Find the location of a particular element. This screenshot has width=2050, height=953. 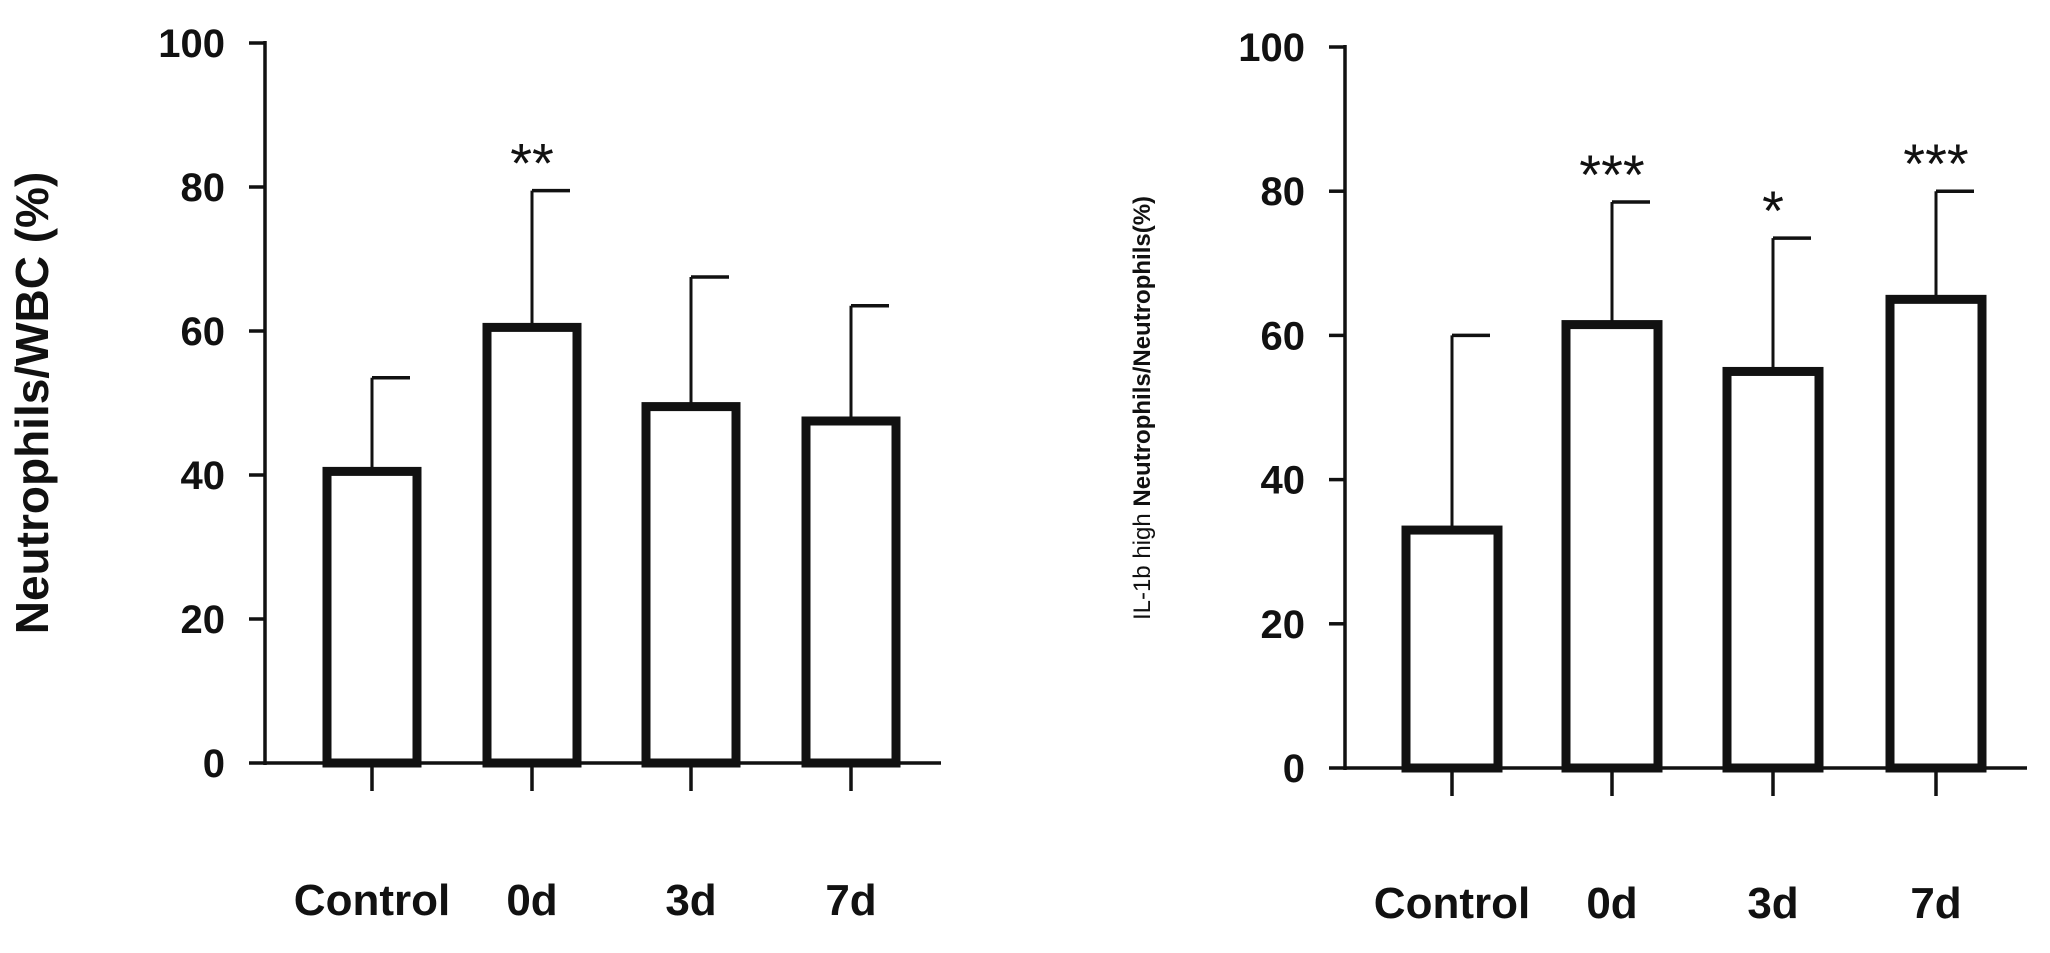

y-axis-title-prefix: IL-1b high is located at coordinates (1142, 563).